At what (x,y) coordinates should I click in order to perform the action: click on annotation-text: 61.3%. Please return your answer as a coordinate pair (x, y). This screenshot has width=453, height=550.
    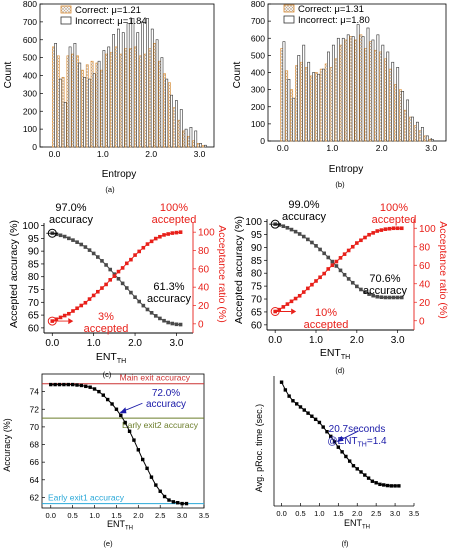
    Looking at the image, I should click on (168, 287).